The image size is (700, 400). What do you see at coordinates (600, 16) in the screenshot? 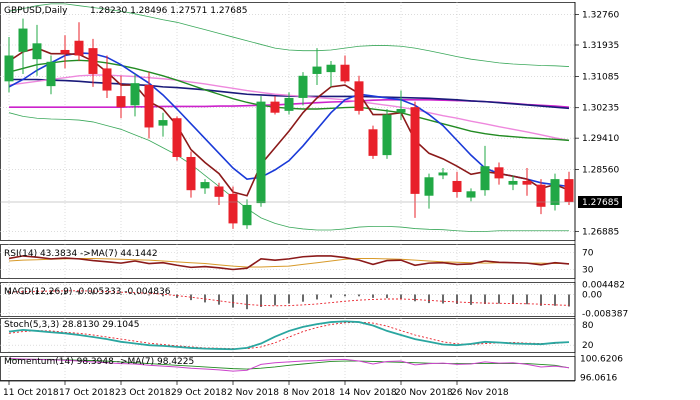
I see `price-tick-label: 1.32760` at bounding box center [600, 16].